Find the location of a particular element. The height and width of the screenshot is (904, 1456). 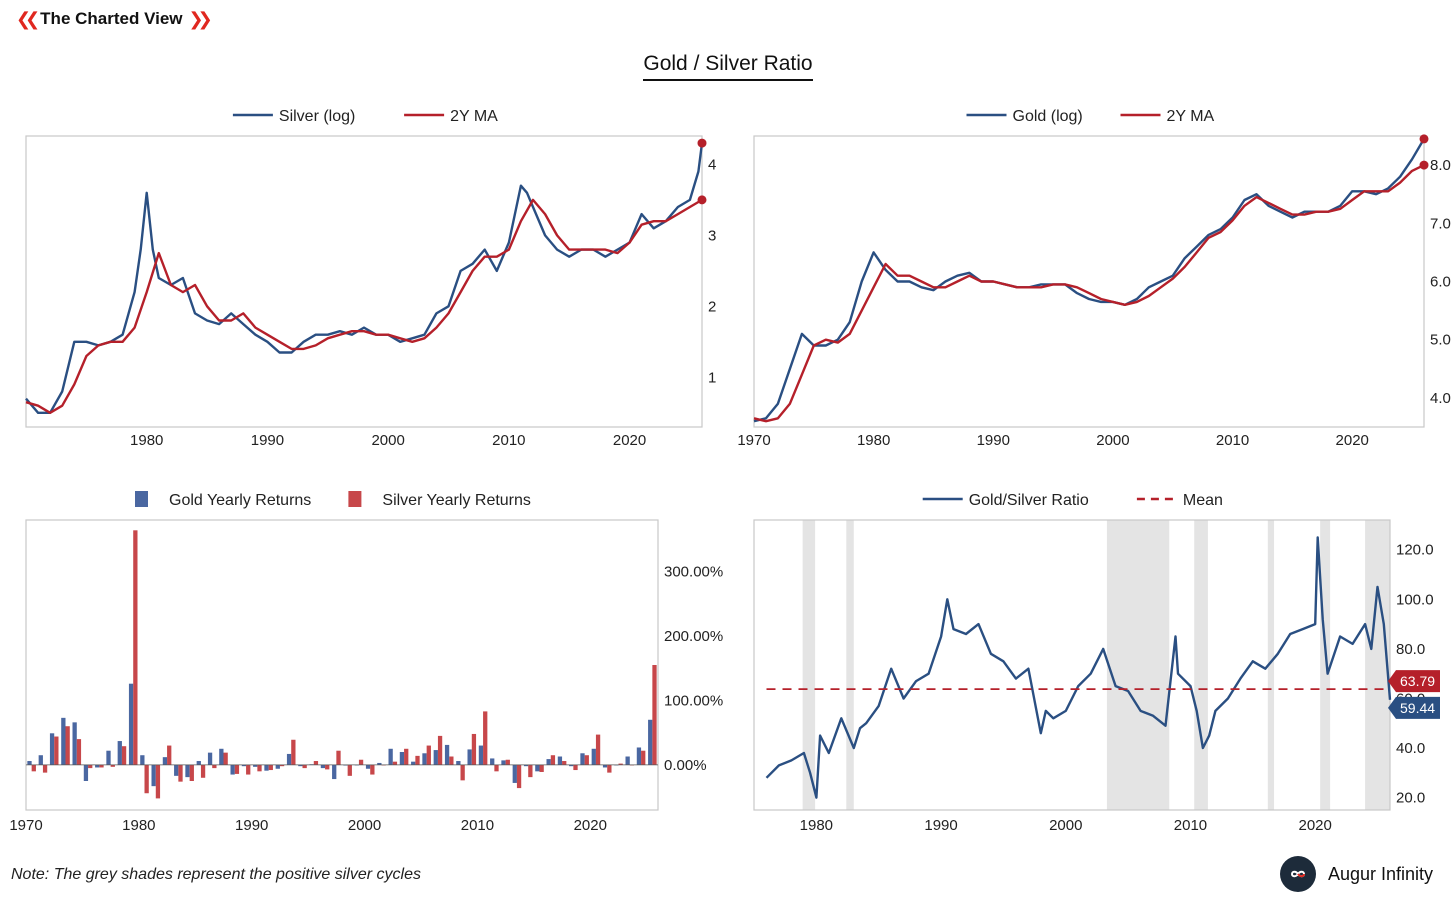

legend-2: Gold (log) 2Y MA is located at coordinates (1090, 116).